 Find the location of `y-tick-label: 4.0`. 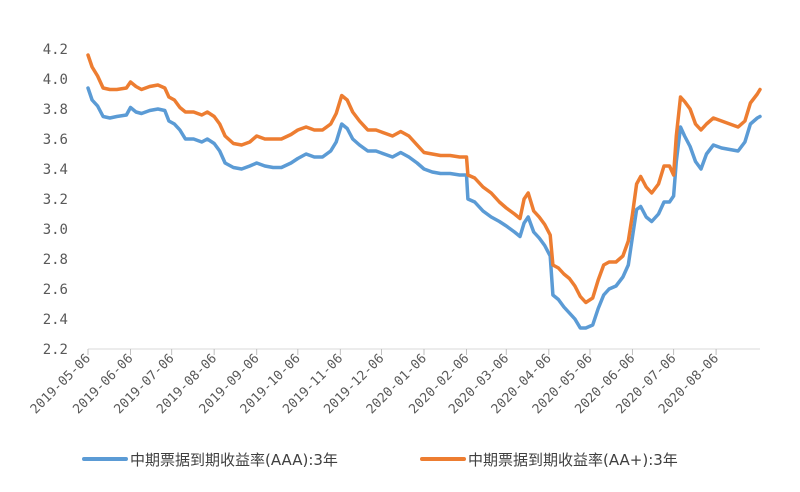

y-tick-label: 4.0 is located at coordinates (55, 80).